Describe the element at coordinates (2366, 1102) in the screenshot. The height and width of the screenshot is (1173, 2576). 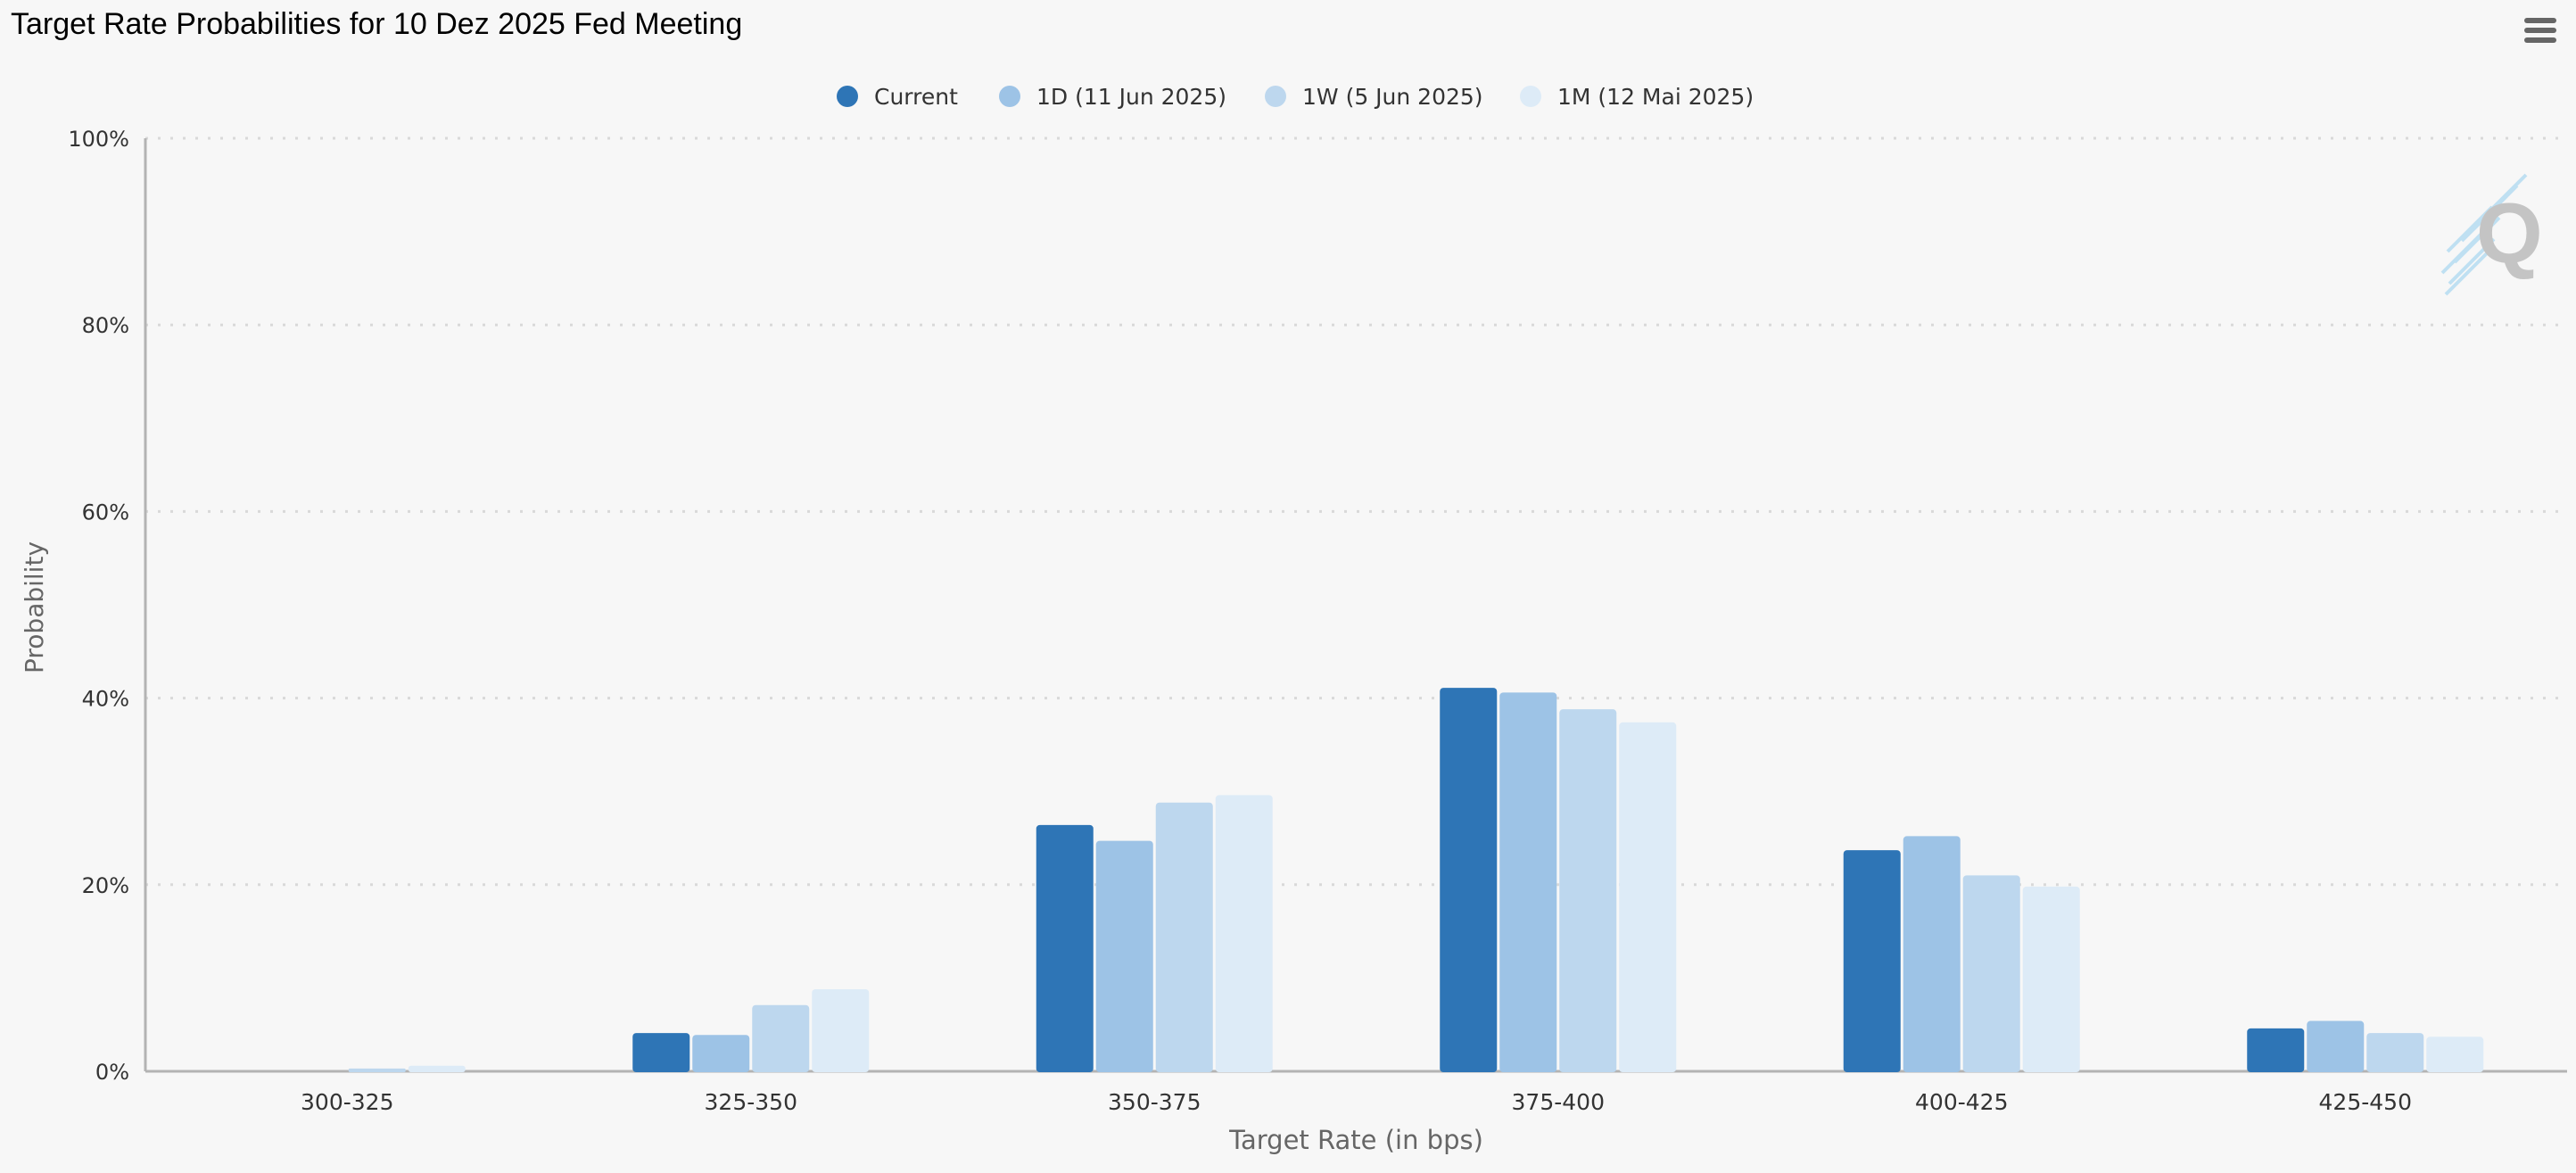
I see `x-tick-label: 425-450` at that location.